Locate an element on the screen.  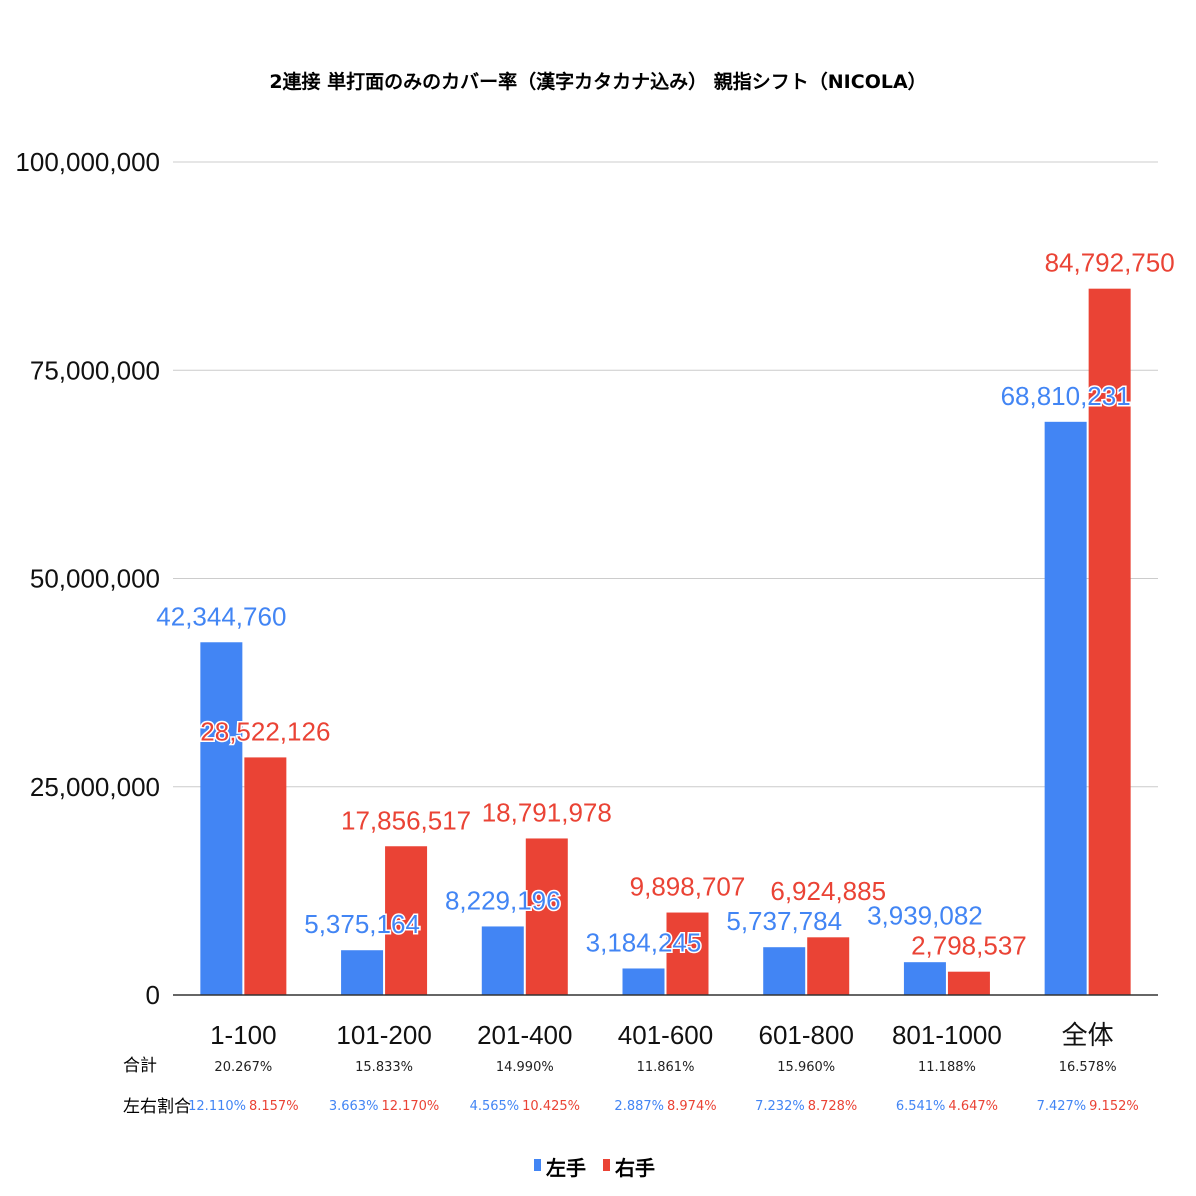
data-label-left-hand: 5,737,784 is located at coordinates (784, 921).